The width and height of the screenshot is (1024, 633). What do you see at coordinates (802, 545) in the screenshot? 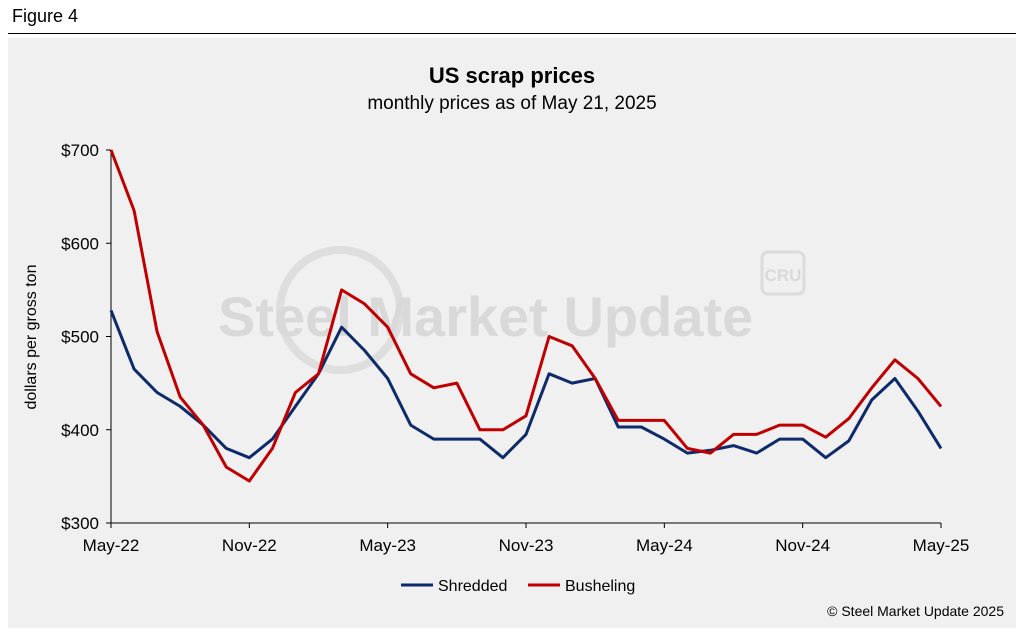
I see `x-tick-label: Nov-24` at bounding box center [802, 545].